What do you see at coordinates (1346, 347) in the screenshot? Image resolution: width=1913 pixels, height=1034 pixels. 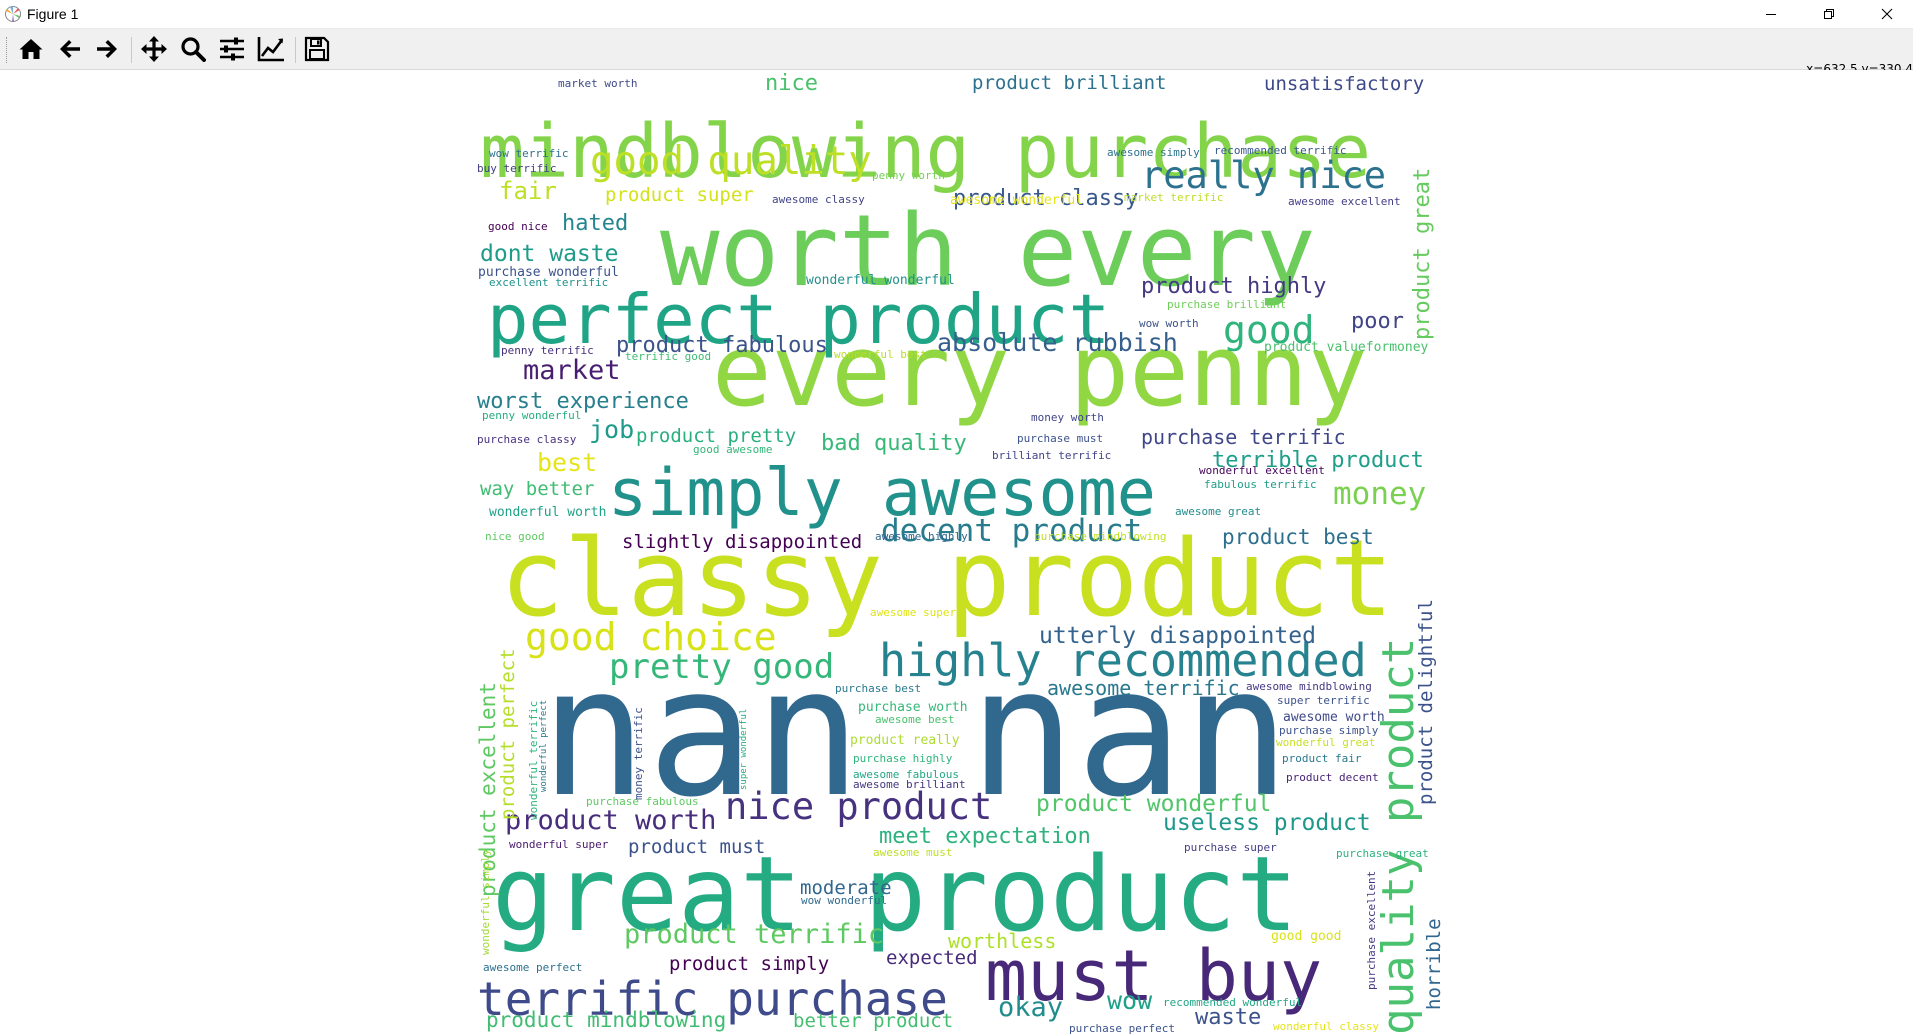 I see `cloud-word: product valueformoney` at bounding box center [1346, 347].